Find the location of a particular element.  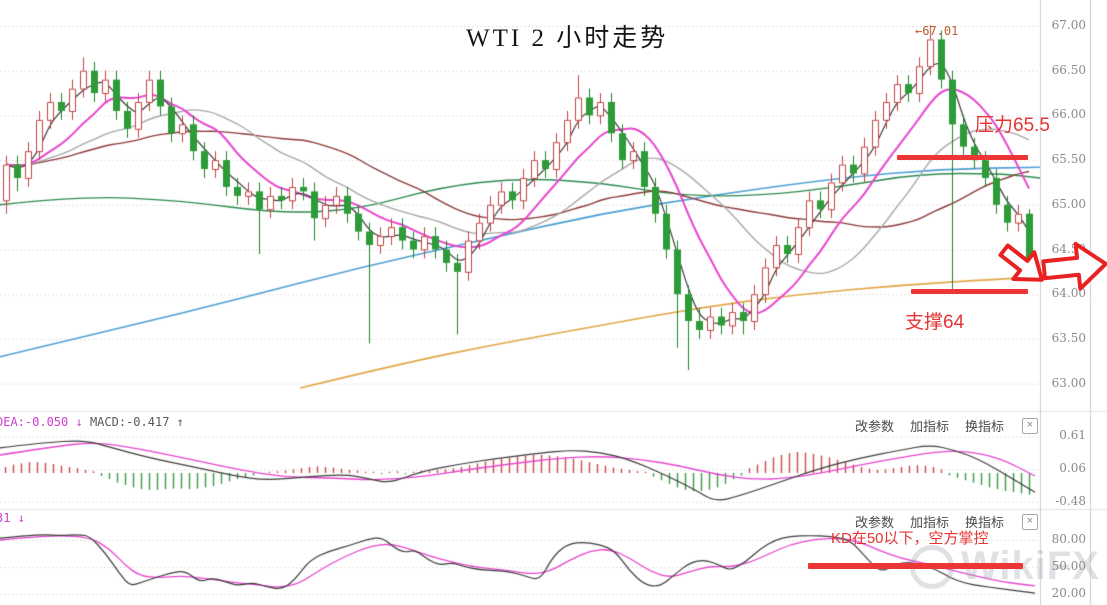

kd-add-indicator-button: 加指标 is located at coordinates (929, 522).